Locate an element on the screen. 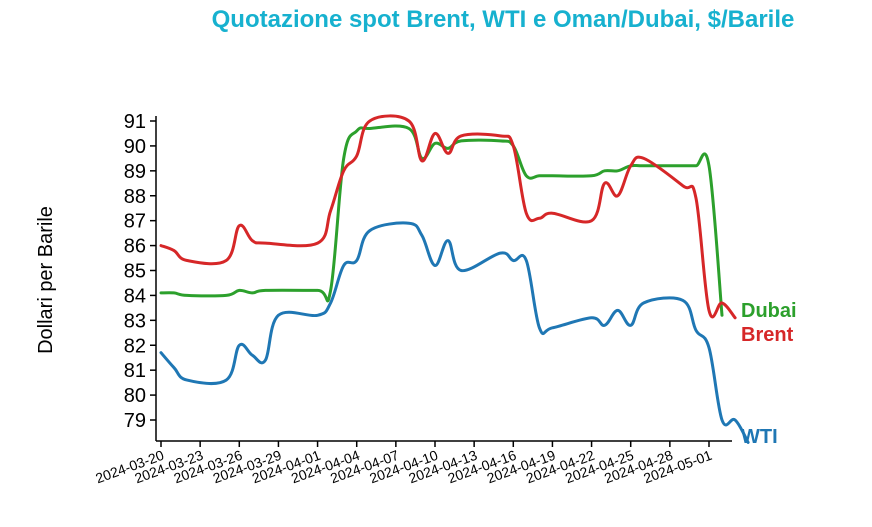 The width and height of the screenshot is (872, 527). y-tick-label: 89 is located at coordinates (135, 172).